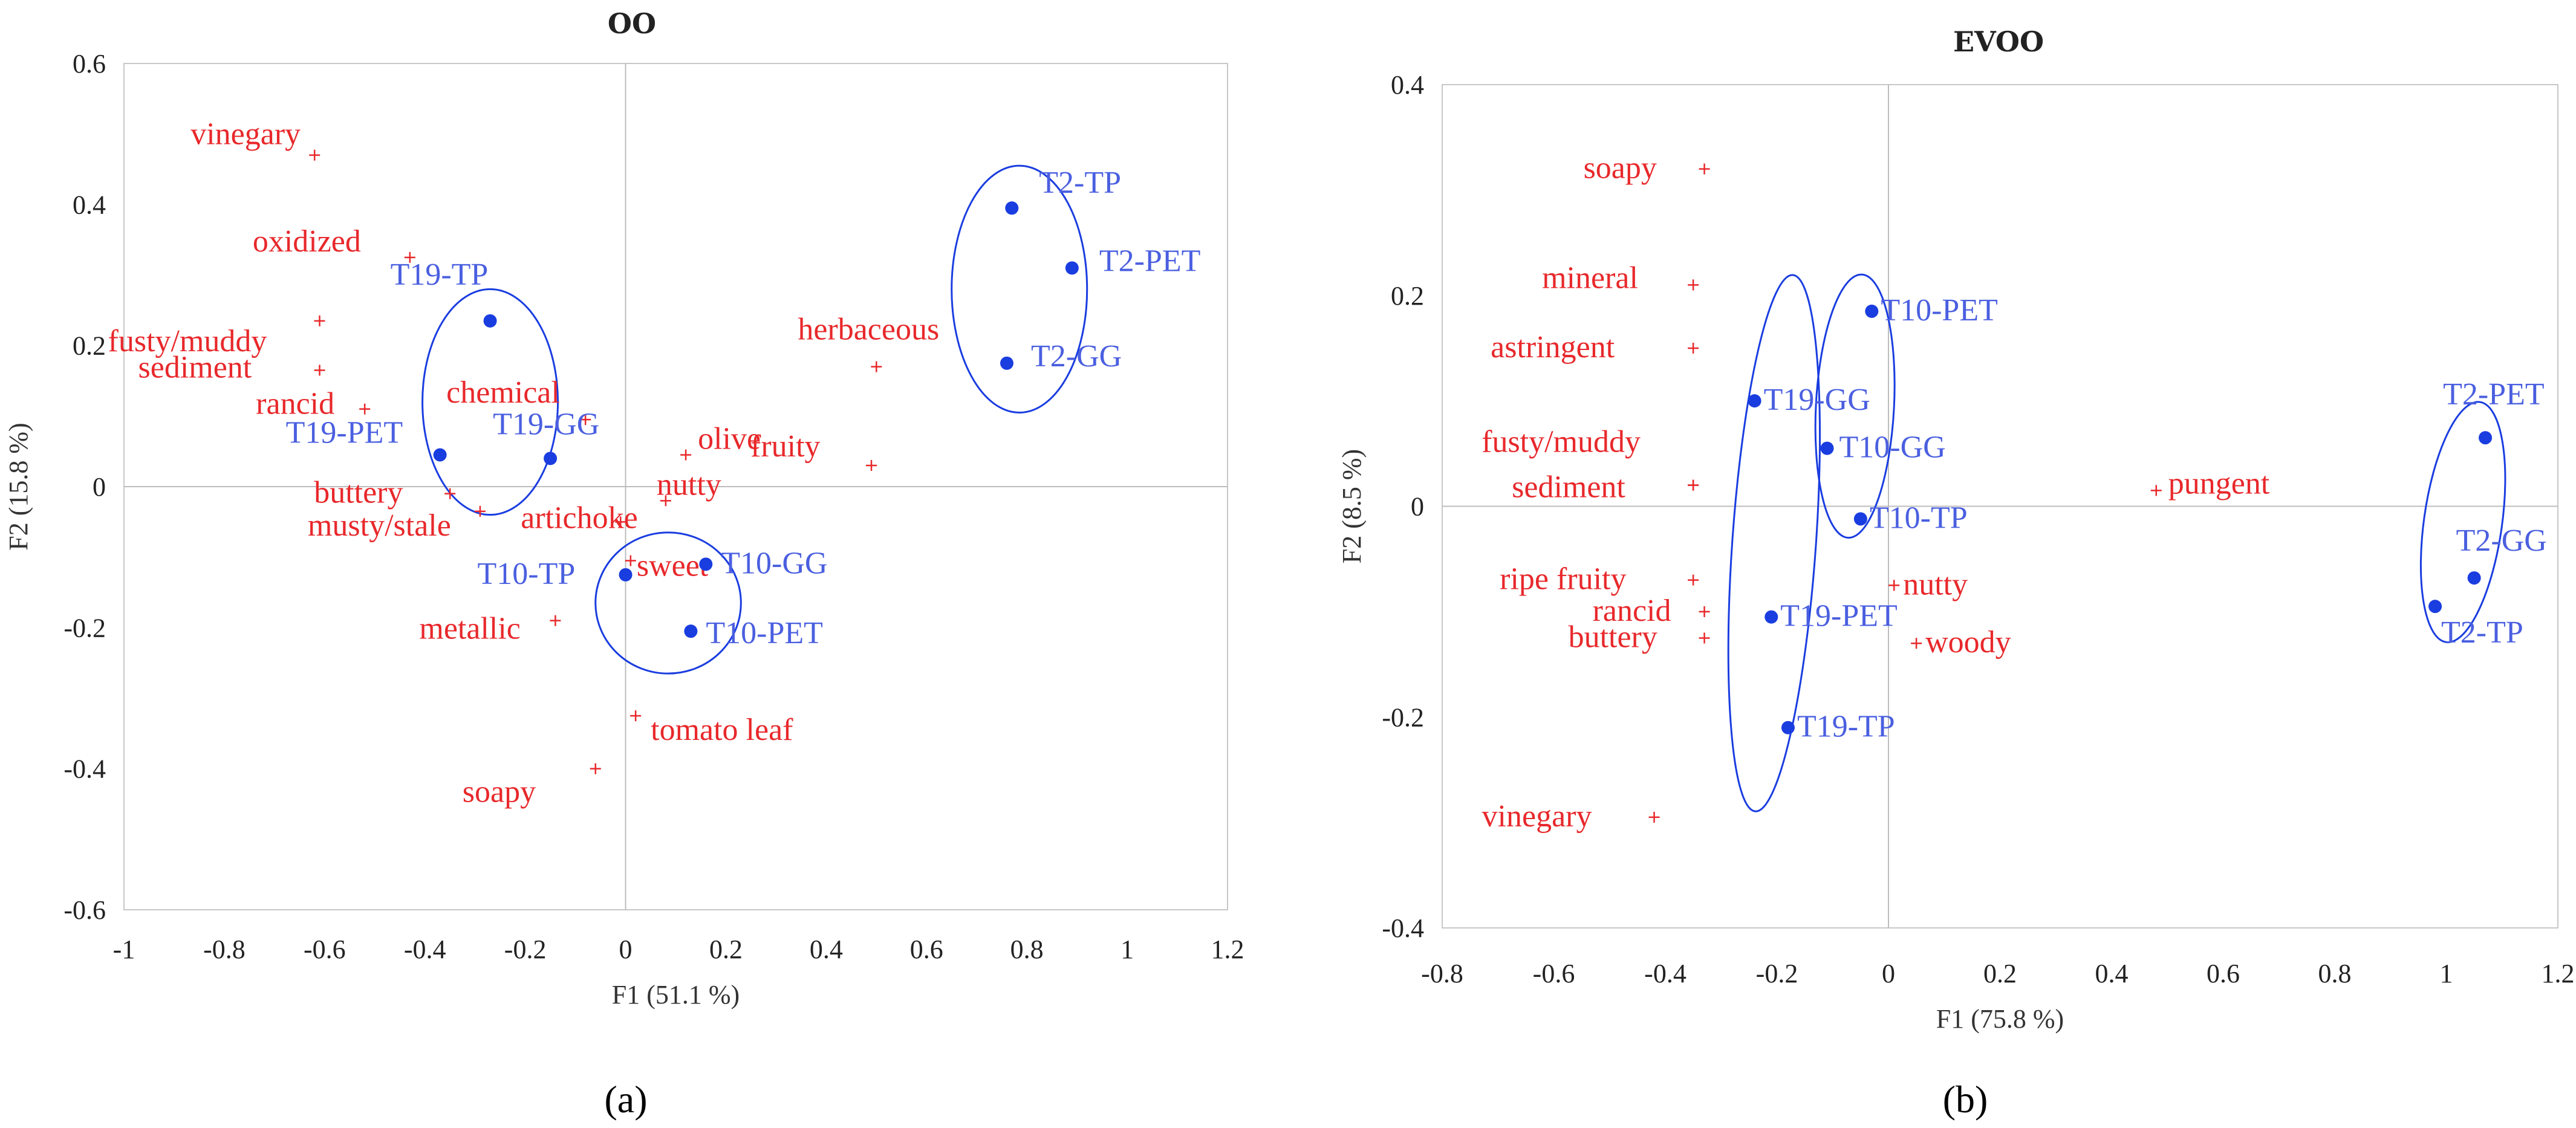  What do you see at coordinates (673, 566) in the screenshot?
I see `attribute-label: sweet` at bounding box center [673, 566].